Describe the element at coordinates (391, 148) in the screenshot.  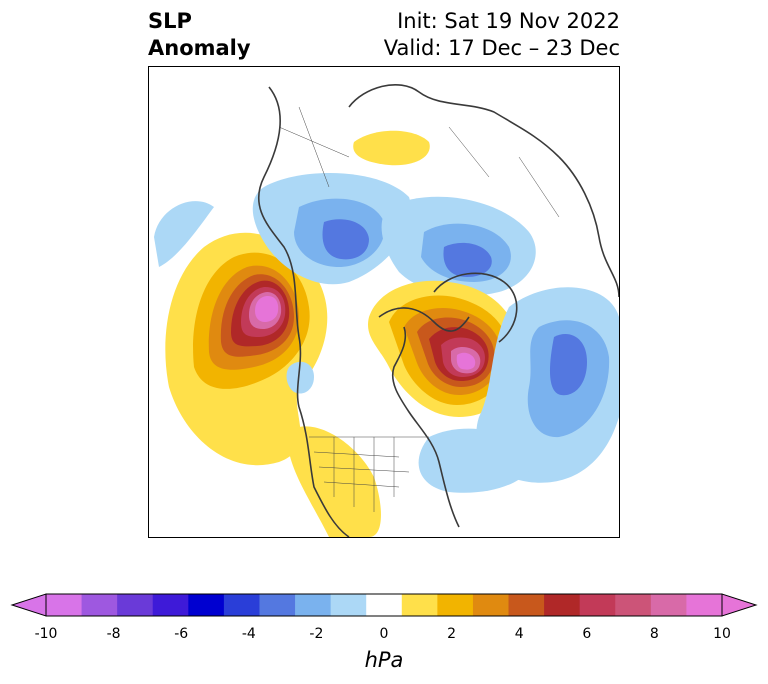
I see `siberia-high` at that location.